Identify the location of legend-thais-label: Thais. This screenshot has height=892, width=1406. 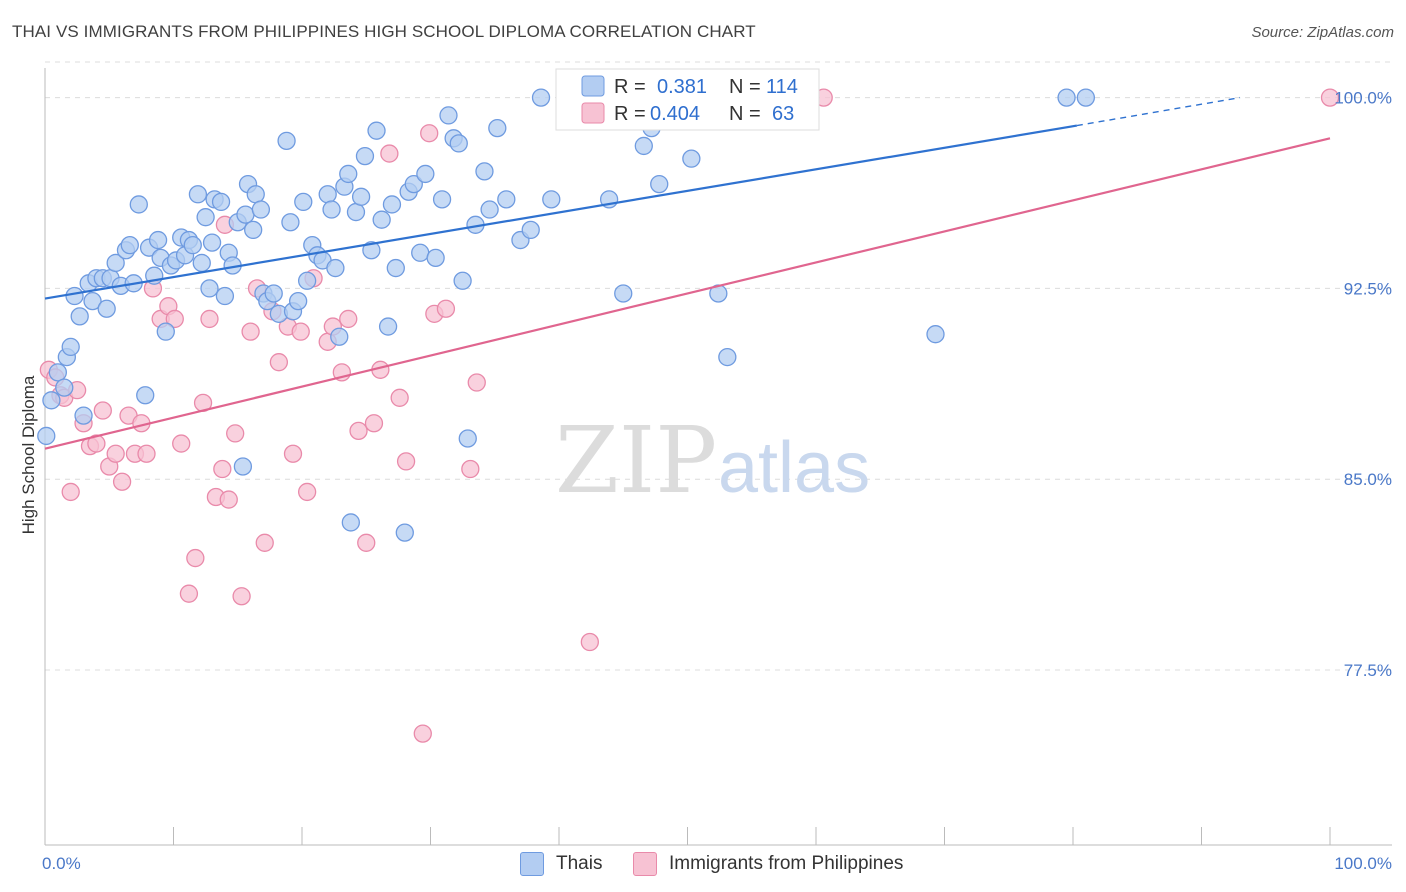
(579, 863).